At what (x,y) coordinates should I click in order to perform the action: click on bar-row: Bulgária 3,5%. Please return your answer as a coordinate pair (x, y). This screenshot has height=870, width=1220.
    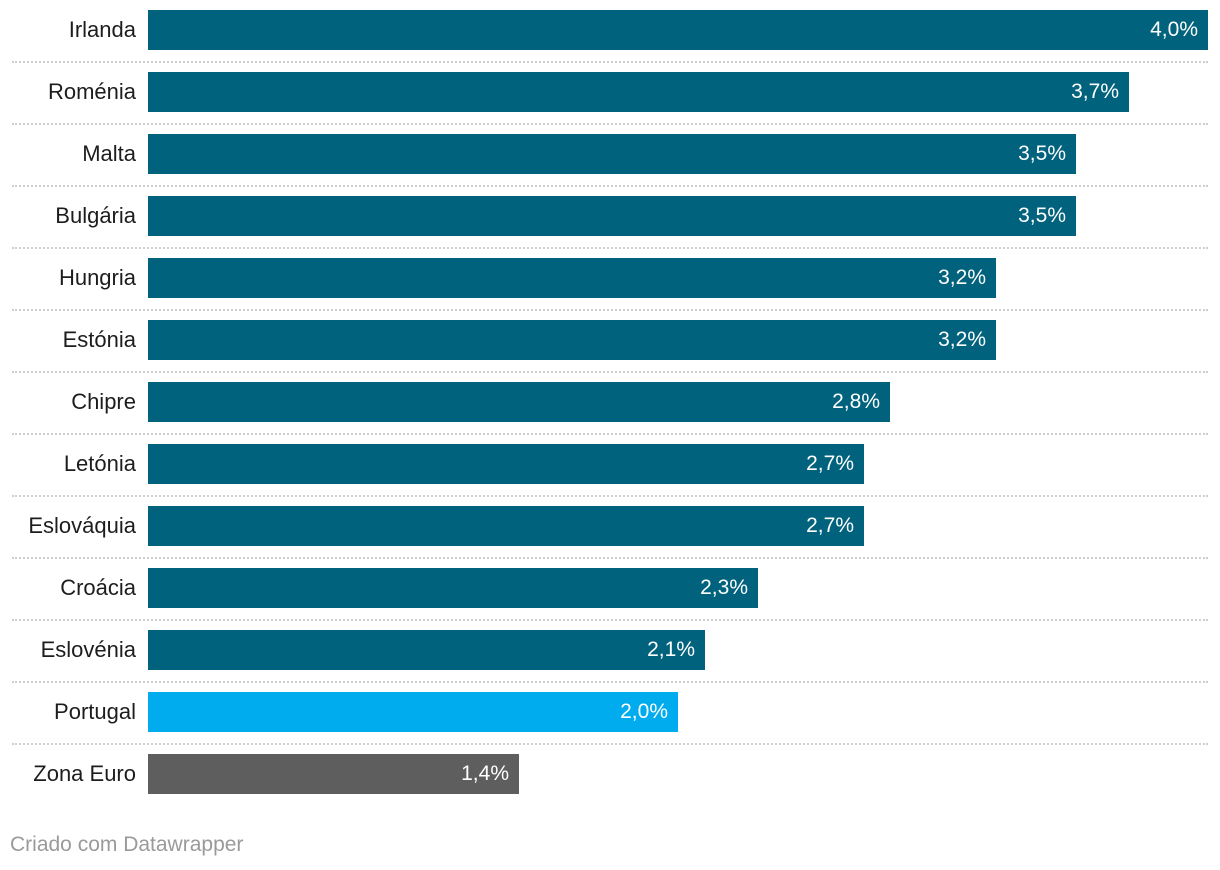
    Looking at the image, I should click on (610, 227).